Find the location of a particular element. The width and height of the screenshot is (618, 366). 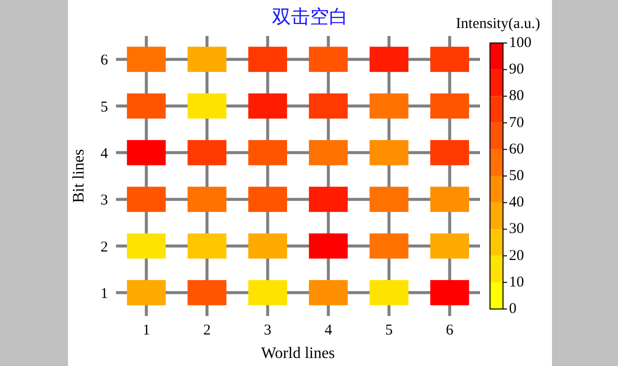

color-bar-label: 60 is located at coordinates (516, 149).